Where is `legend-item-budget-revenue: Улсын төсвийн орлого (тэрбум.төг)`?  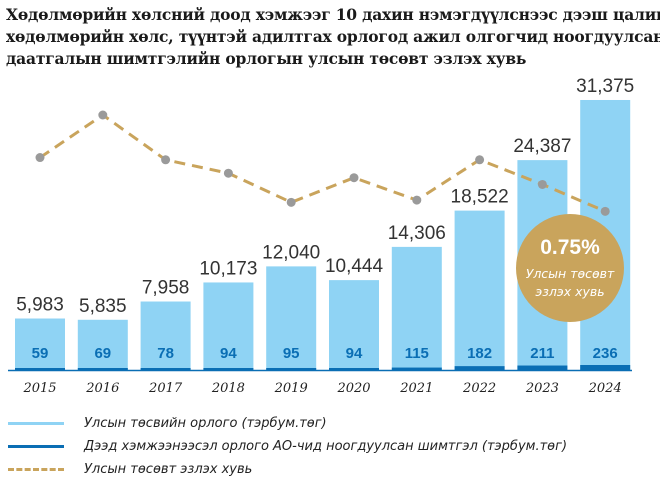 legend-item-budget-revenue: Улсын төсвийн орлого (тэрбум.төг) is located at coordinates (328, 423).